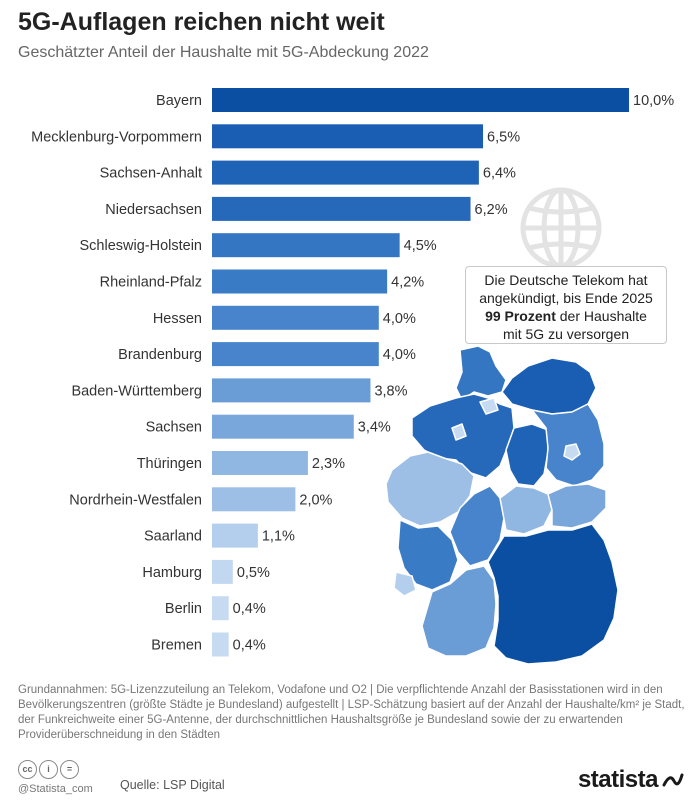 The image size is (700, 802). I want to click on value-label: 6,4%, so click(499, 174).